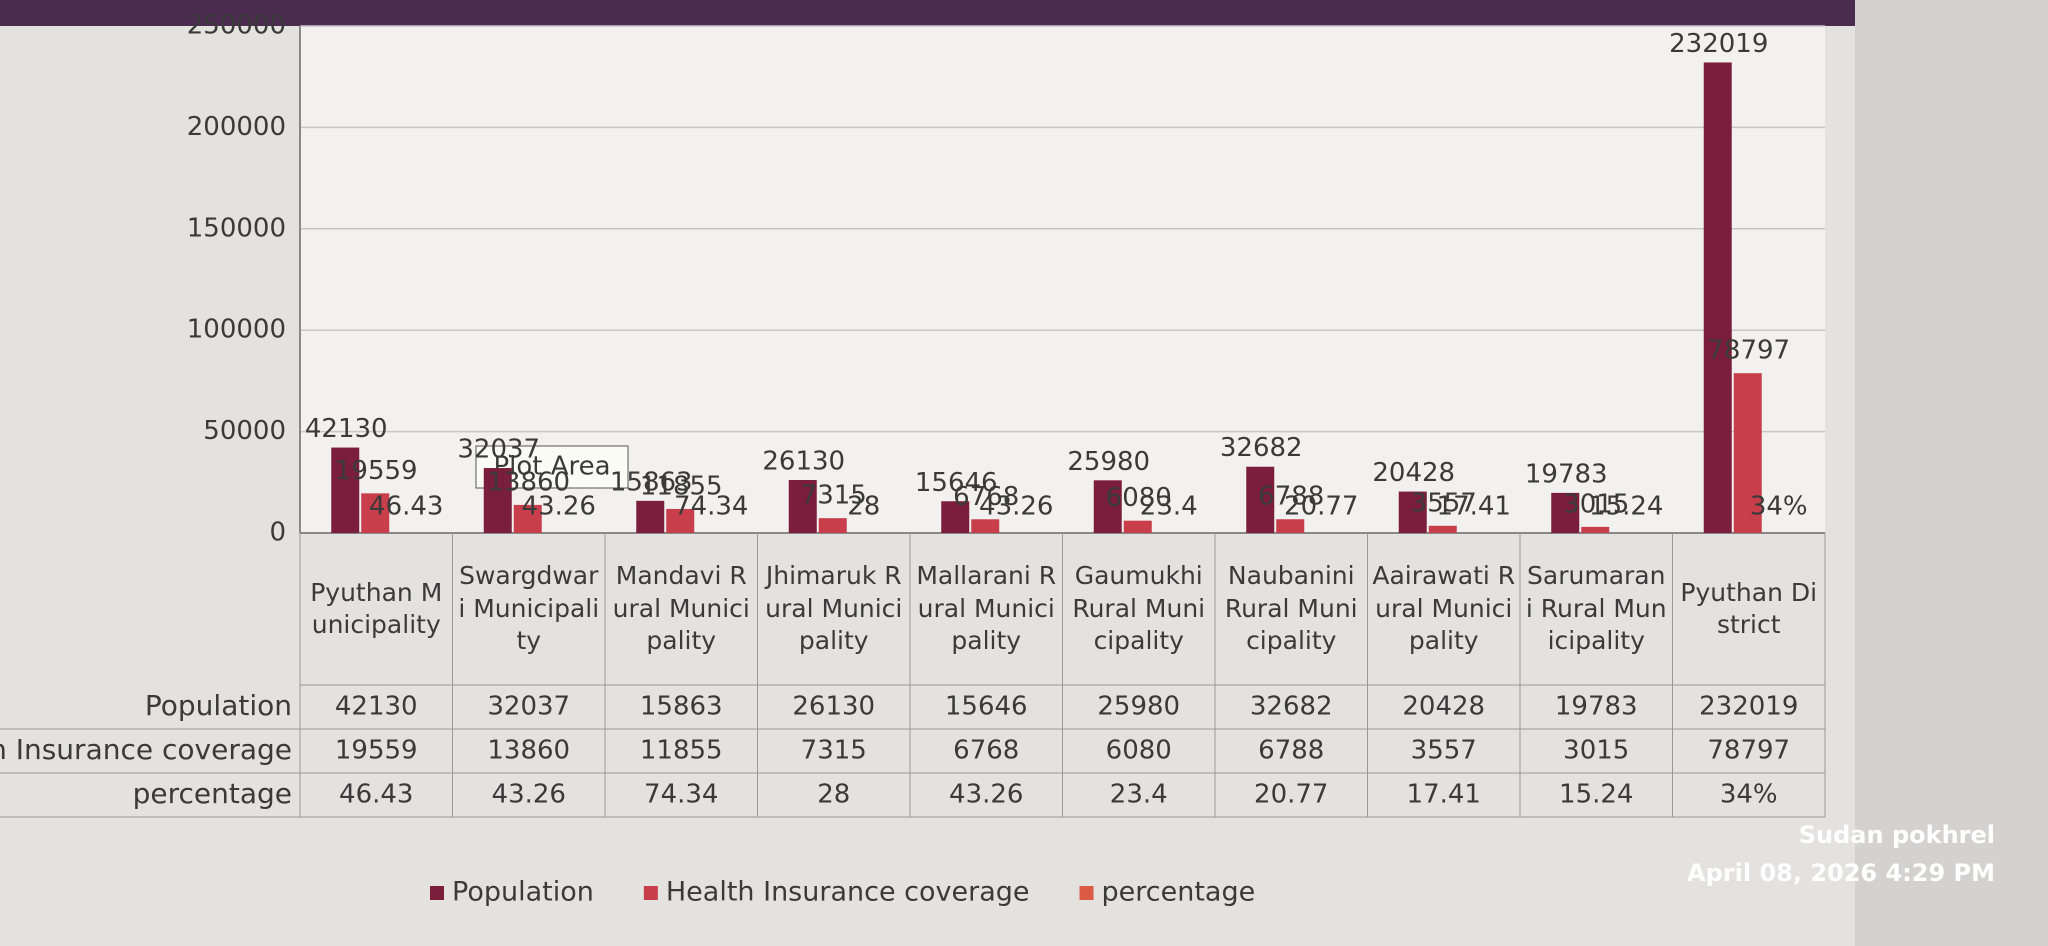  I want to click on data-label: 34%, so click(1779, 506).